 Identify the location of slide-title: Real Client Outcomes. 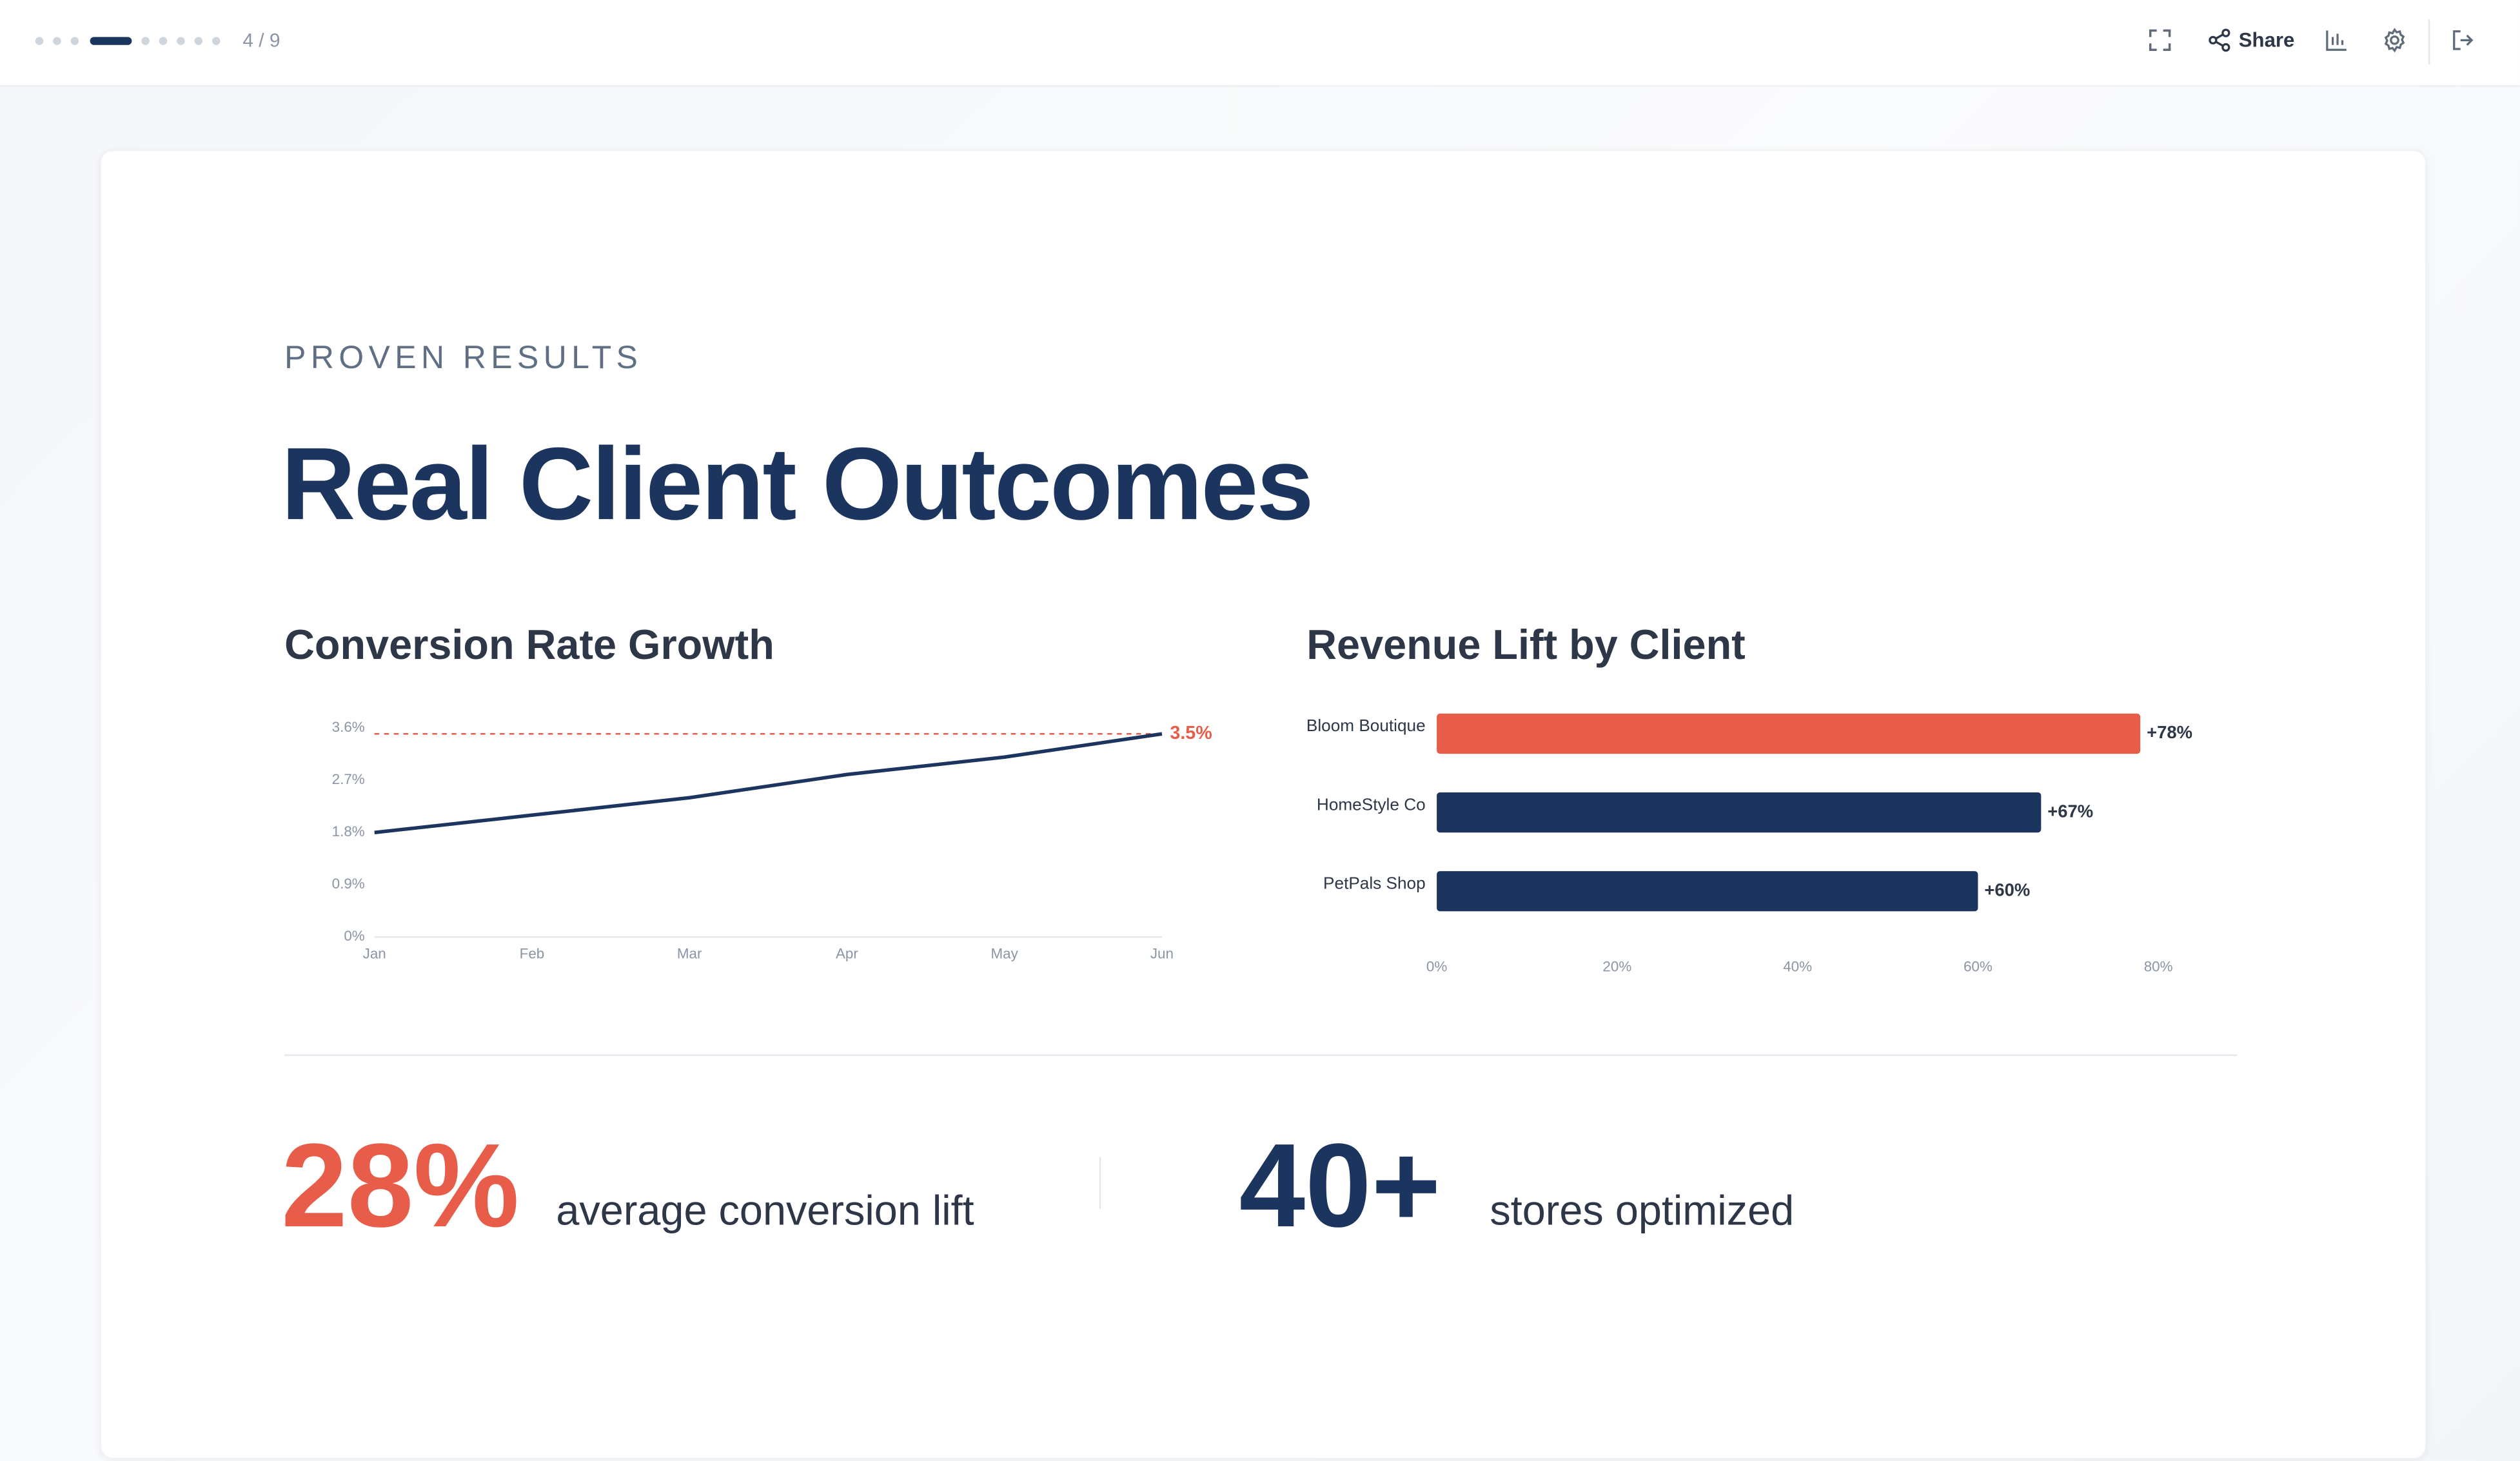
(798, 484).